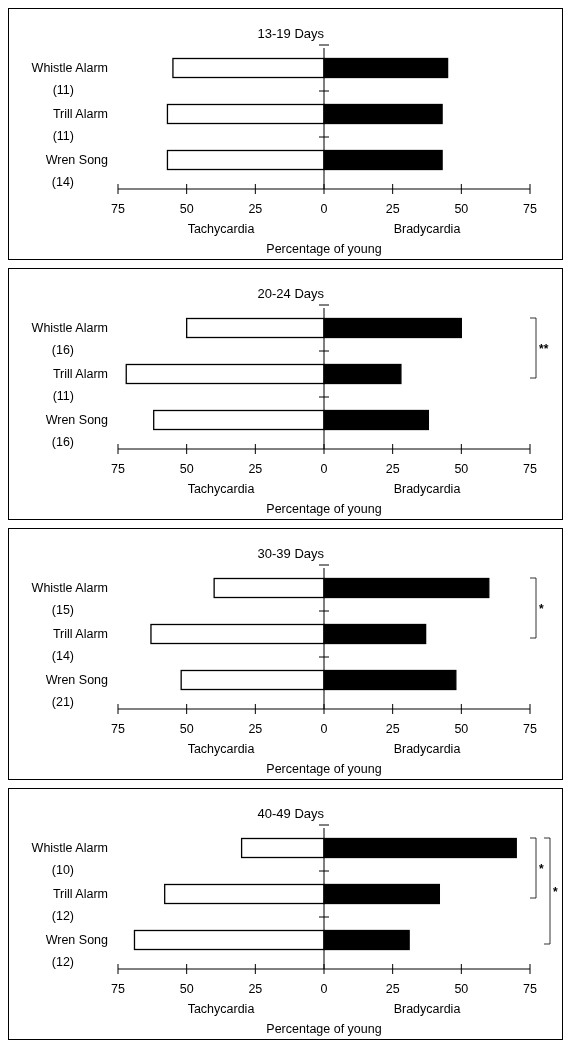 The image size is (571, 1059). What do you see at coordinates (291, 293) in the screenshot?
I see `chart-title: 20-24 Days` at bounding box center [291, 293].